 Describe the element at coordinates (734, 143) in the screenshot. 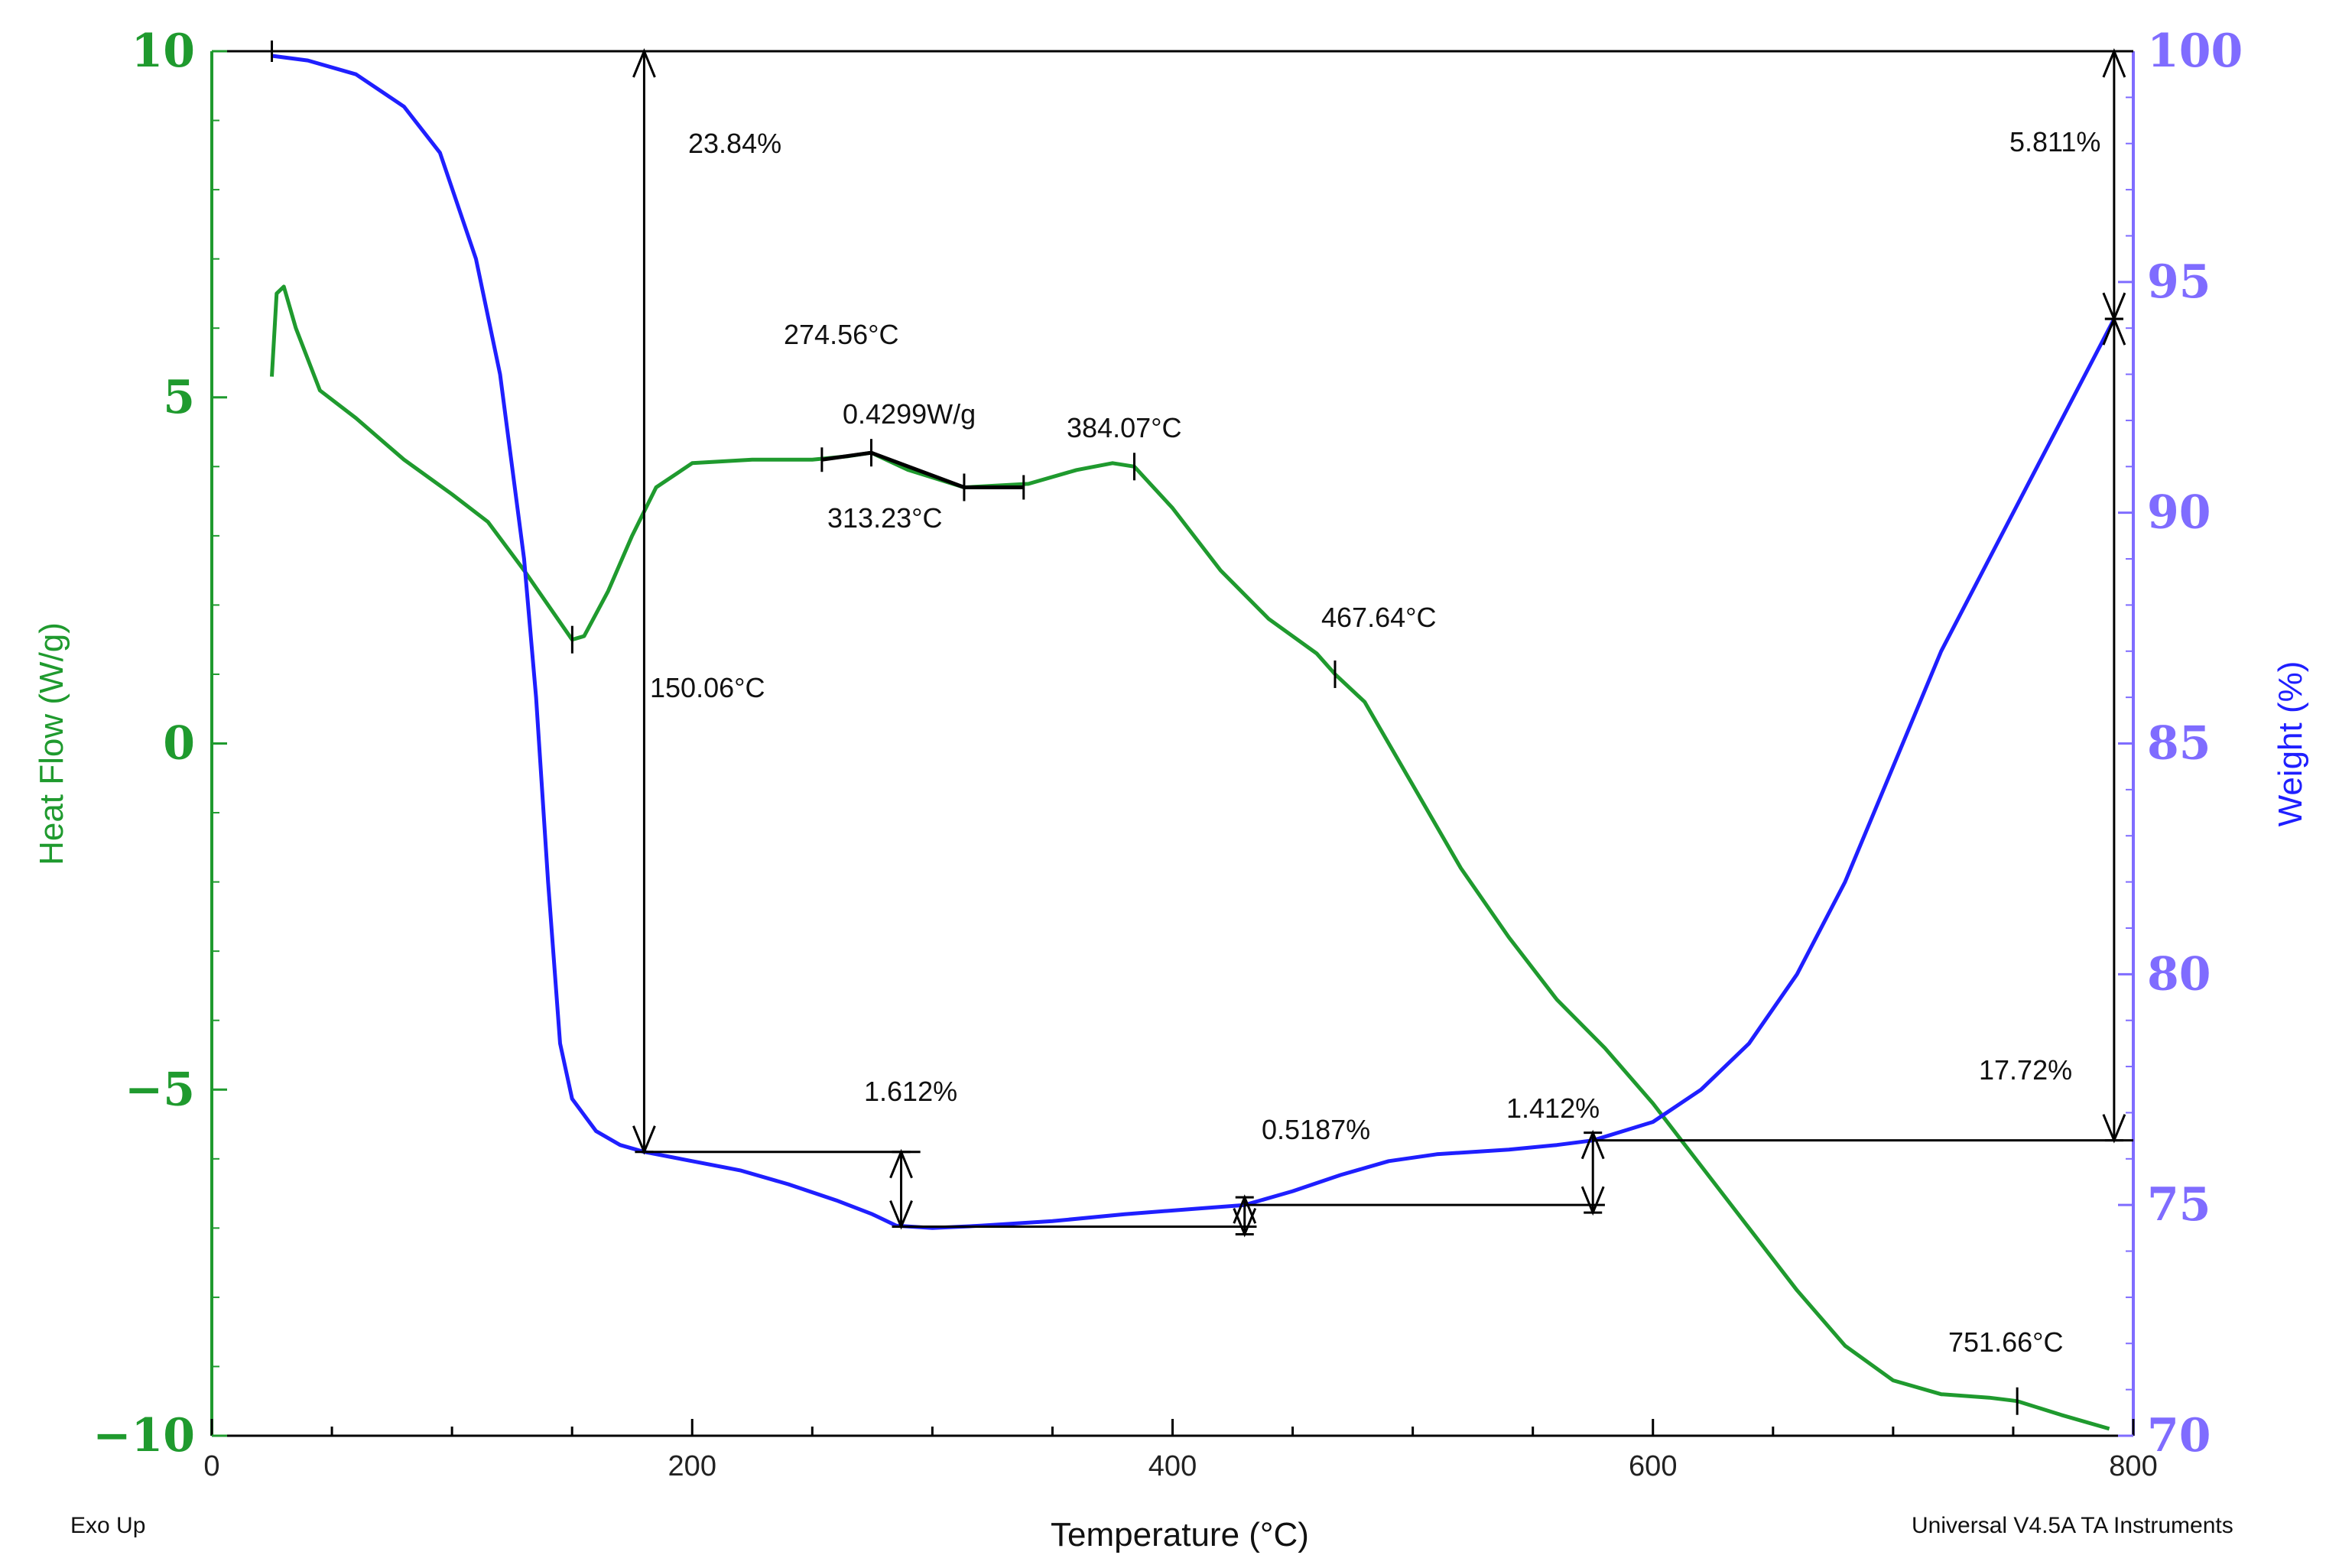

I see `weight-loss-label: 23.84%` at that location.